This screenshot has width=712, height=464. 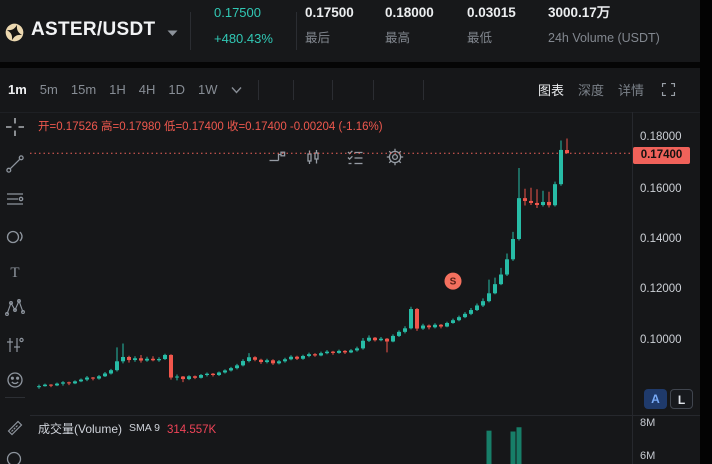 I want to click on last-price-block: 0.17500 +480.43%, so click(x=243, y=25).